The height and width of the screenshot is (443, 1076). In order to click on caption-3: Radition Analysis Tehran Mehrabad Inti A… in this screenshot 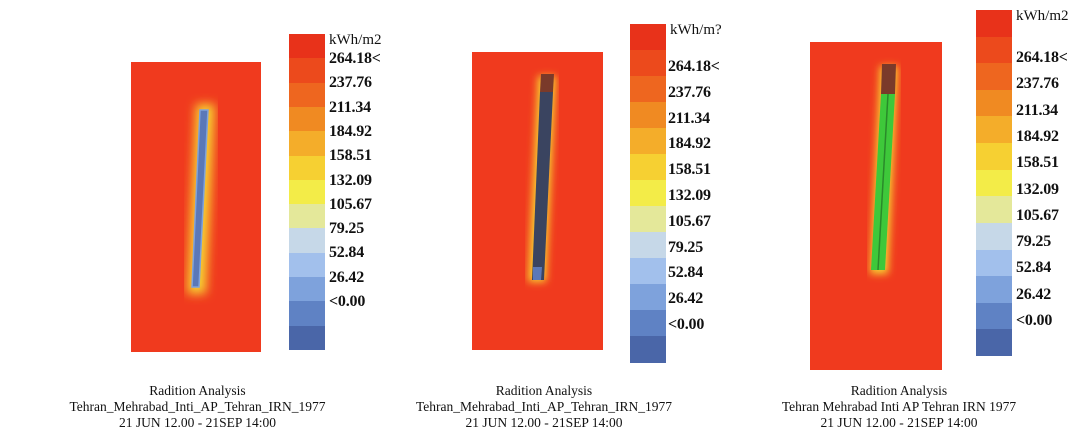, I will do `click(899, 407)`.